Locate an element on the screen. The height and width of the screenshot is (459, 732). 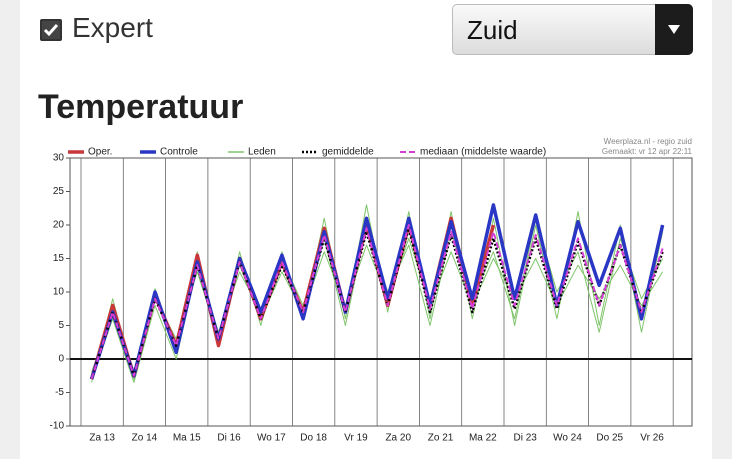
expert-label: Expert is located at coordinates (112, 27).